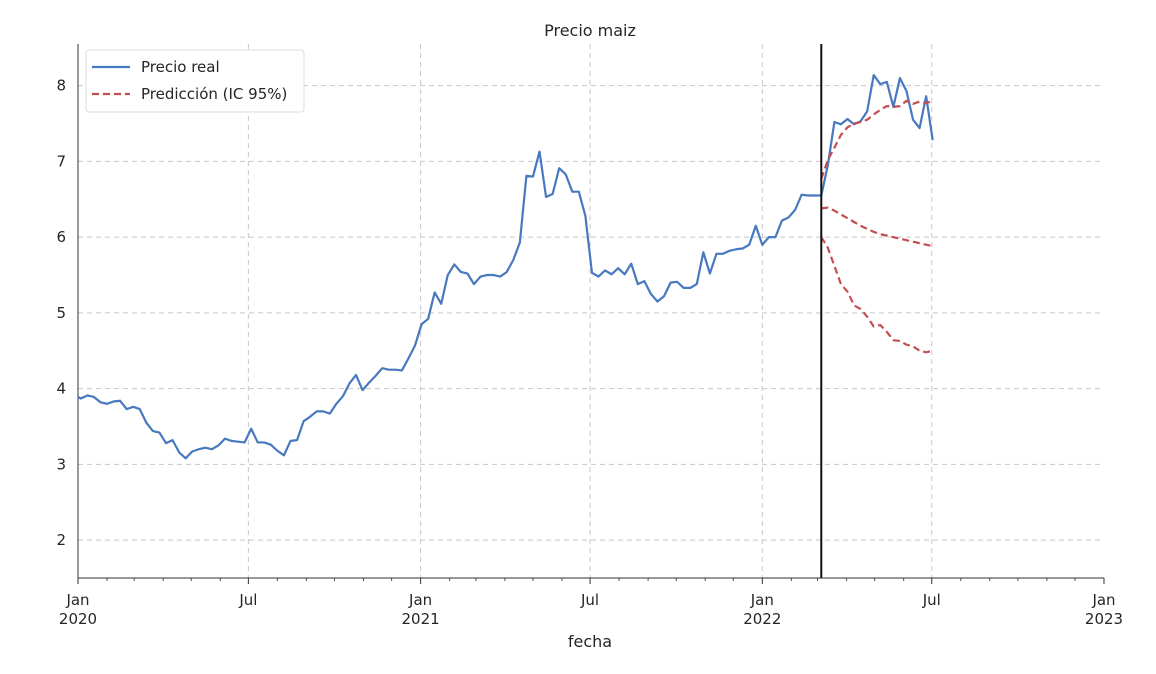 This screenshot has height=674, width=1156. Describe the element at coordinates (61, 161) in the screenshot. I see `y-tick-label: 7` at that location.